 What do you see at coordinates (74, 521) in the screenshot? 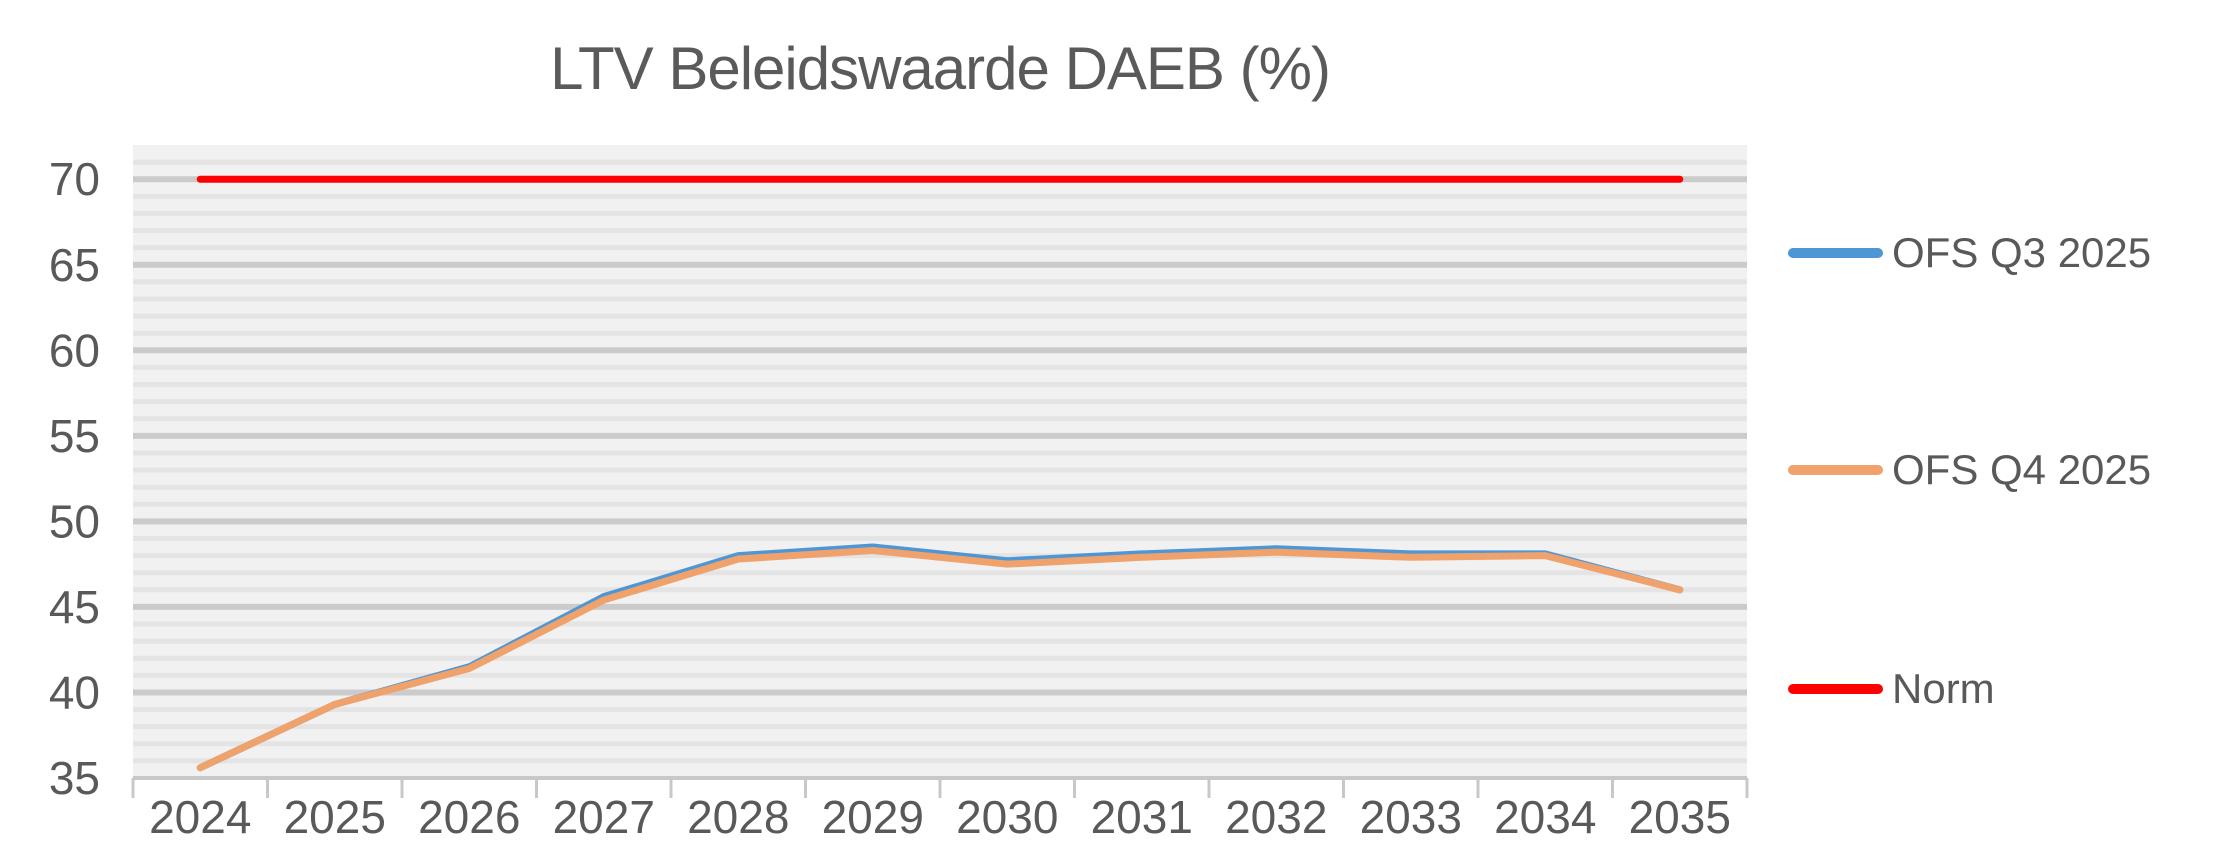
I see `y-axis-label: 50` at bounding box center [74, 521].